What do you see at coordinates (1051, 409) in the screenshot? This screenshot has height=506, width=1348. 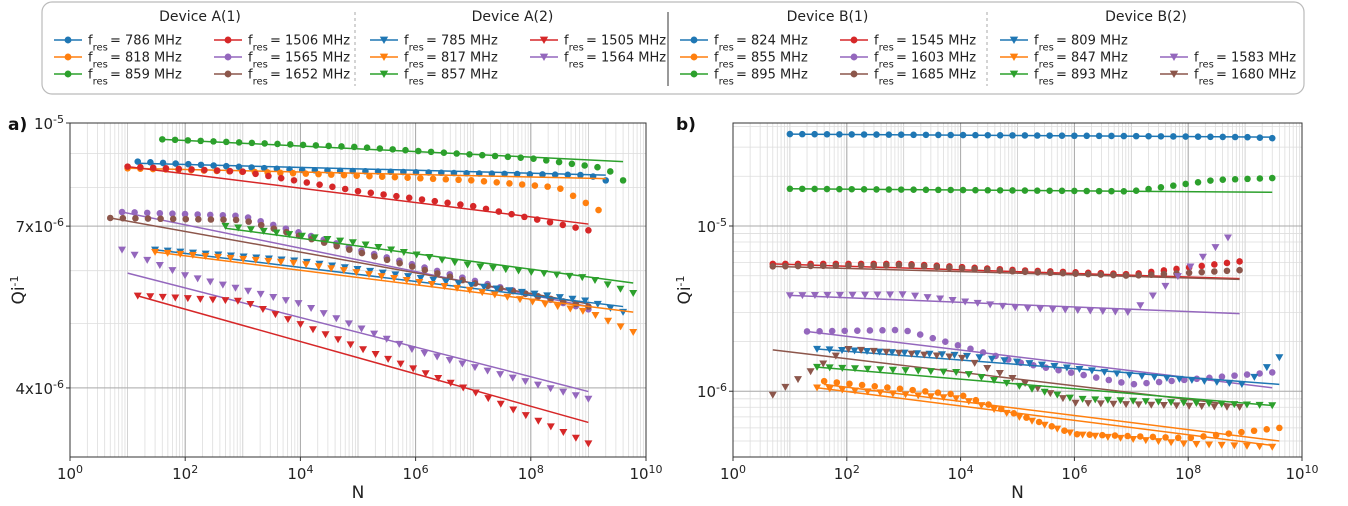 I see `series` at bounding box center [1051, 409].